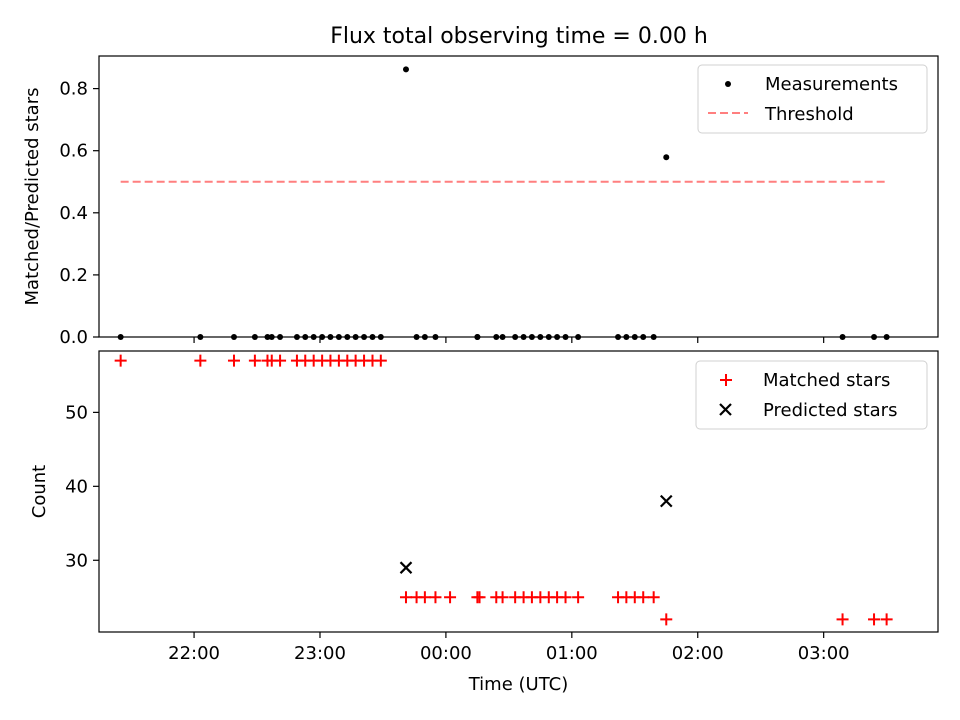 The height and width of the screenshot is (720, 960). I want to click on legend-predicted-marker, so click(725, 409).